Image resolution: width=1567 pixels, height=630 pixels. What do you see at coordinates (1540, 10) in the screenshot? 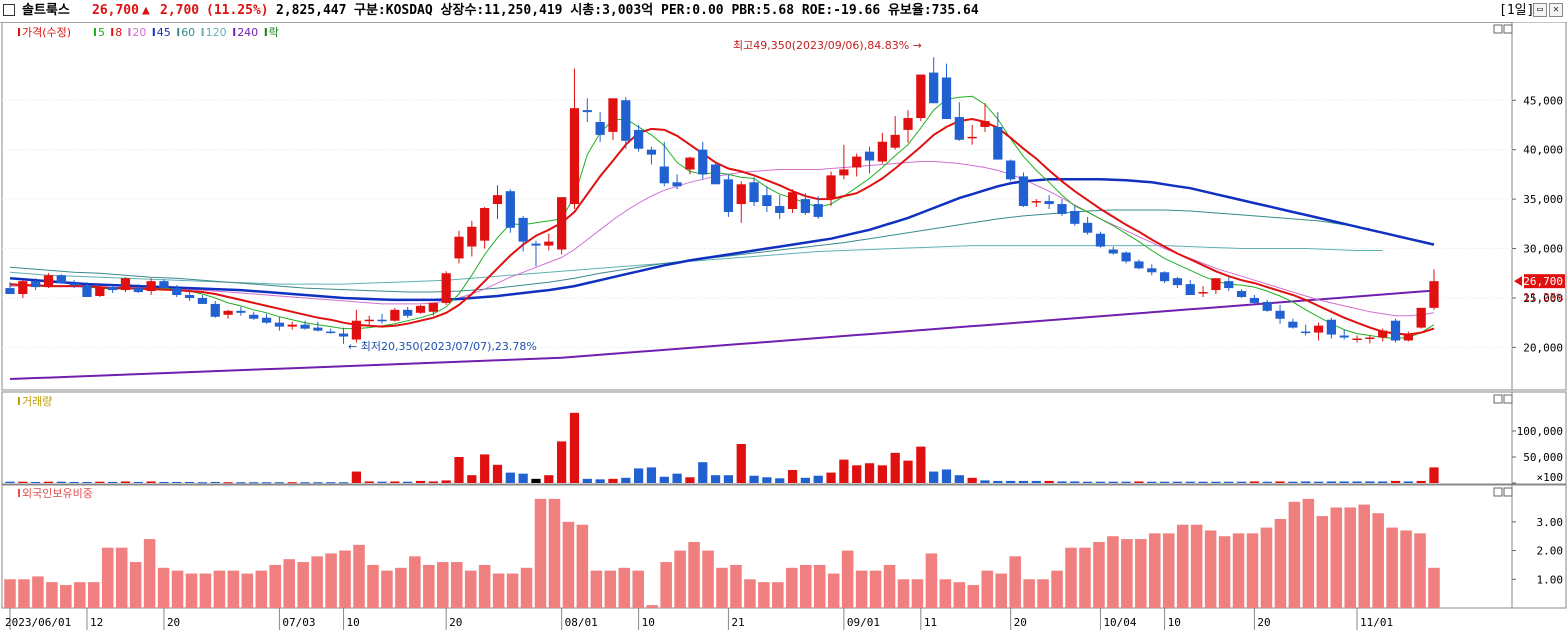
I see `restore-icon: ▭` at bounding box center [1540, 10].